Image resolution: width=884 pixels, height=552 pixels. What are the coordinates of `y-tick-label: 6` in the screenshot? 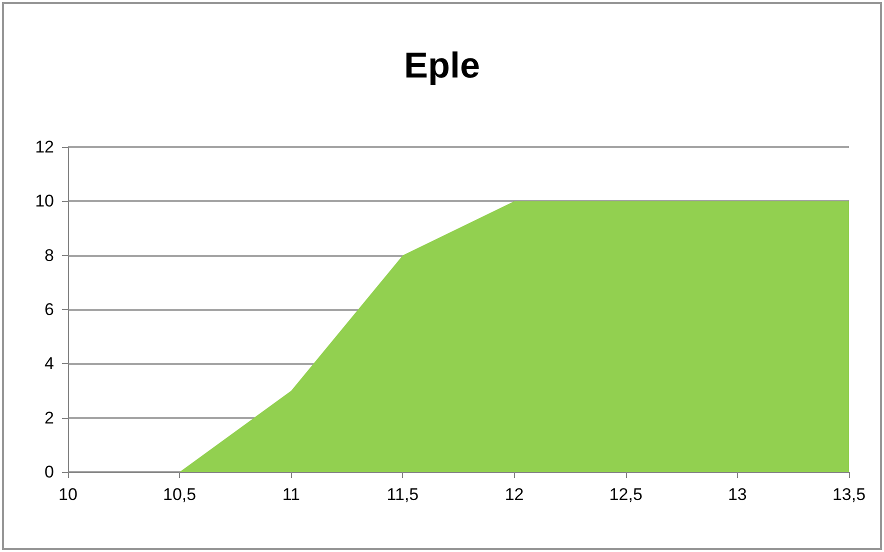 It's located at (49, 309).